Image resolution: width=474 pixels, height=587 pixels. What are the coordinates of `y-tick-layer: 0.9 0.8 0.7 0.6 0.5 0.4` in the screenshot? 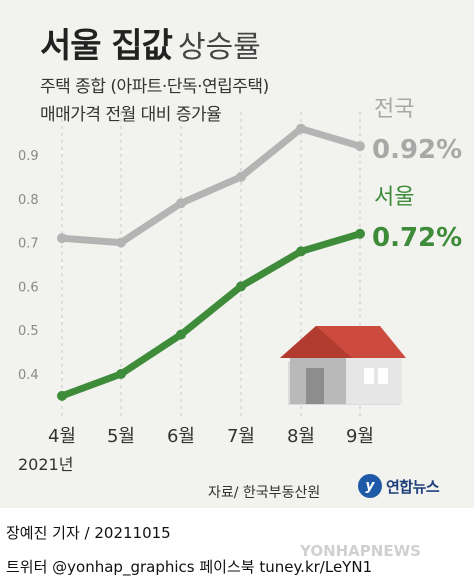 It's located at (28, 266).